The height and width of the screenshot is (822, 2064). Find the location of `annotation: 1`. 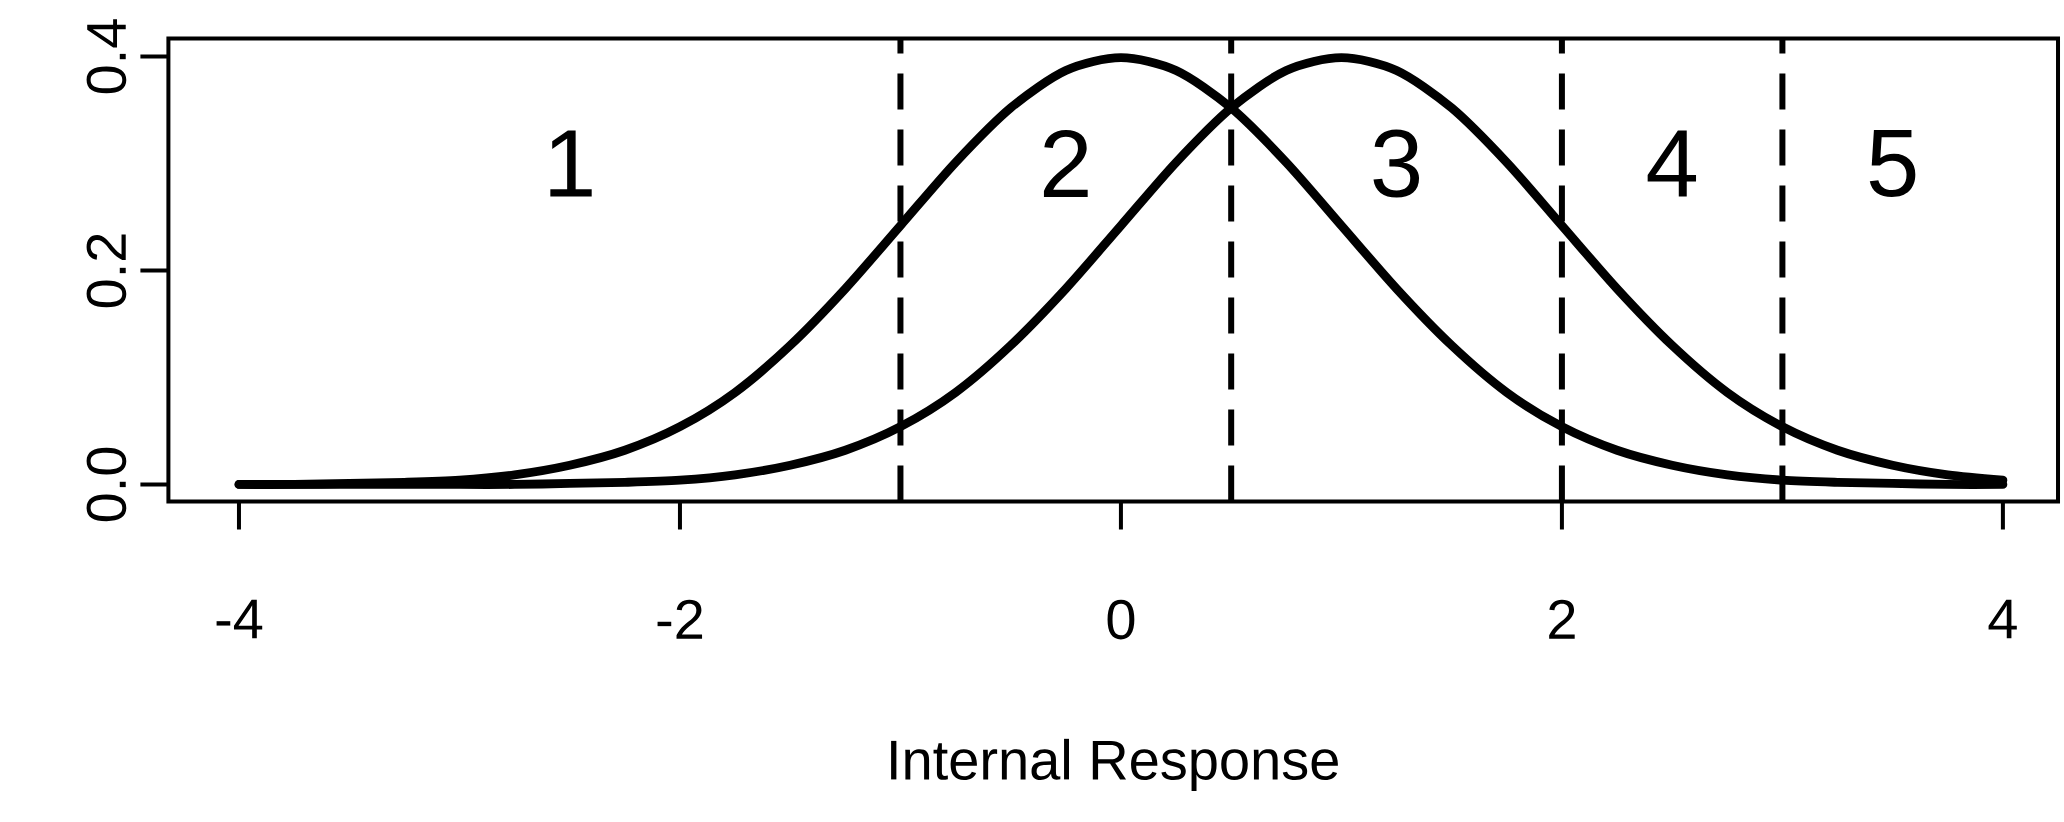

annotation: 1 is located at coordinates (571, 163).